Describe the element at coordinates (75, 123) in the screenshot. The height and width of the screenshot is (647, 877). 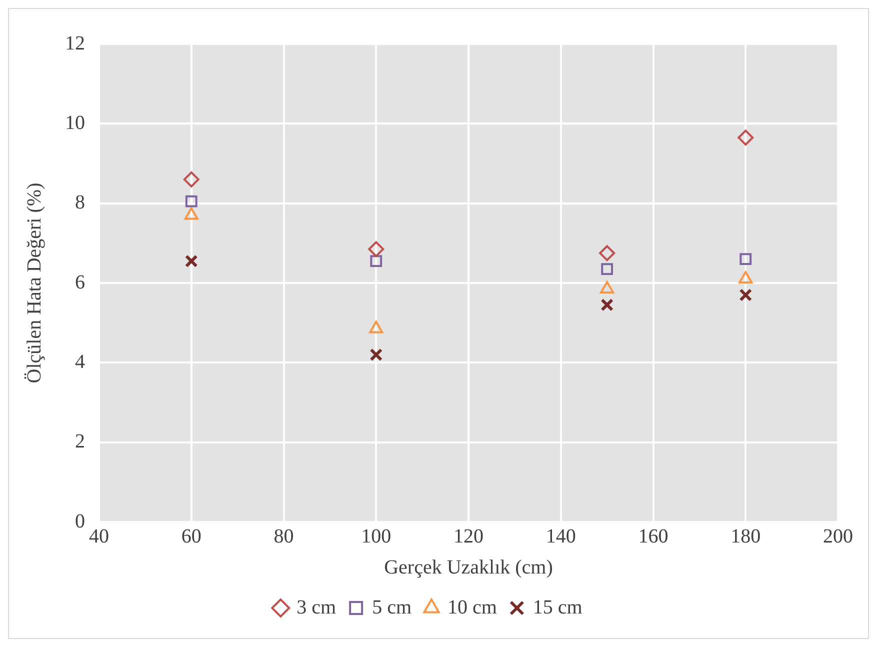
I see `y-tick-label: 10` at that location.